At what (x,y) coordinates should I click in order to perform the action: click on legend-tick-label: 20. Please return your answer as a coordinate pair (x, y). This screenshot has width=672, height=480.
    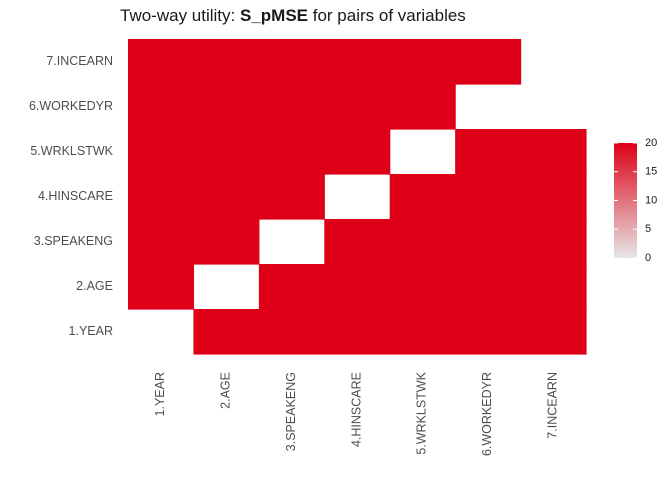
    Looking at the image, I should click on (651, 143).